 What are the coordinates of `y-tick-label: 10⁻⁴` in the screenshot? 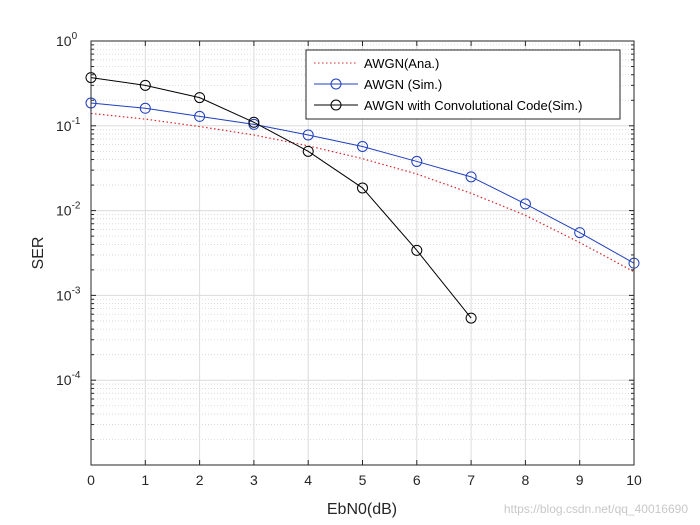 It's located at (68, 379).